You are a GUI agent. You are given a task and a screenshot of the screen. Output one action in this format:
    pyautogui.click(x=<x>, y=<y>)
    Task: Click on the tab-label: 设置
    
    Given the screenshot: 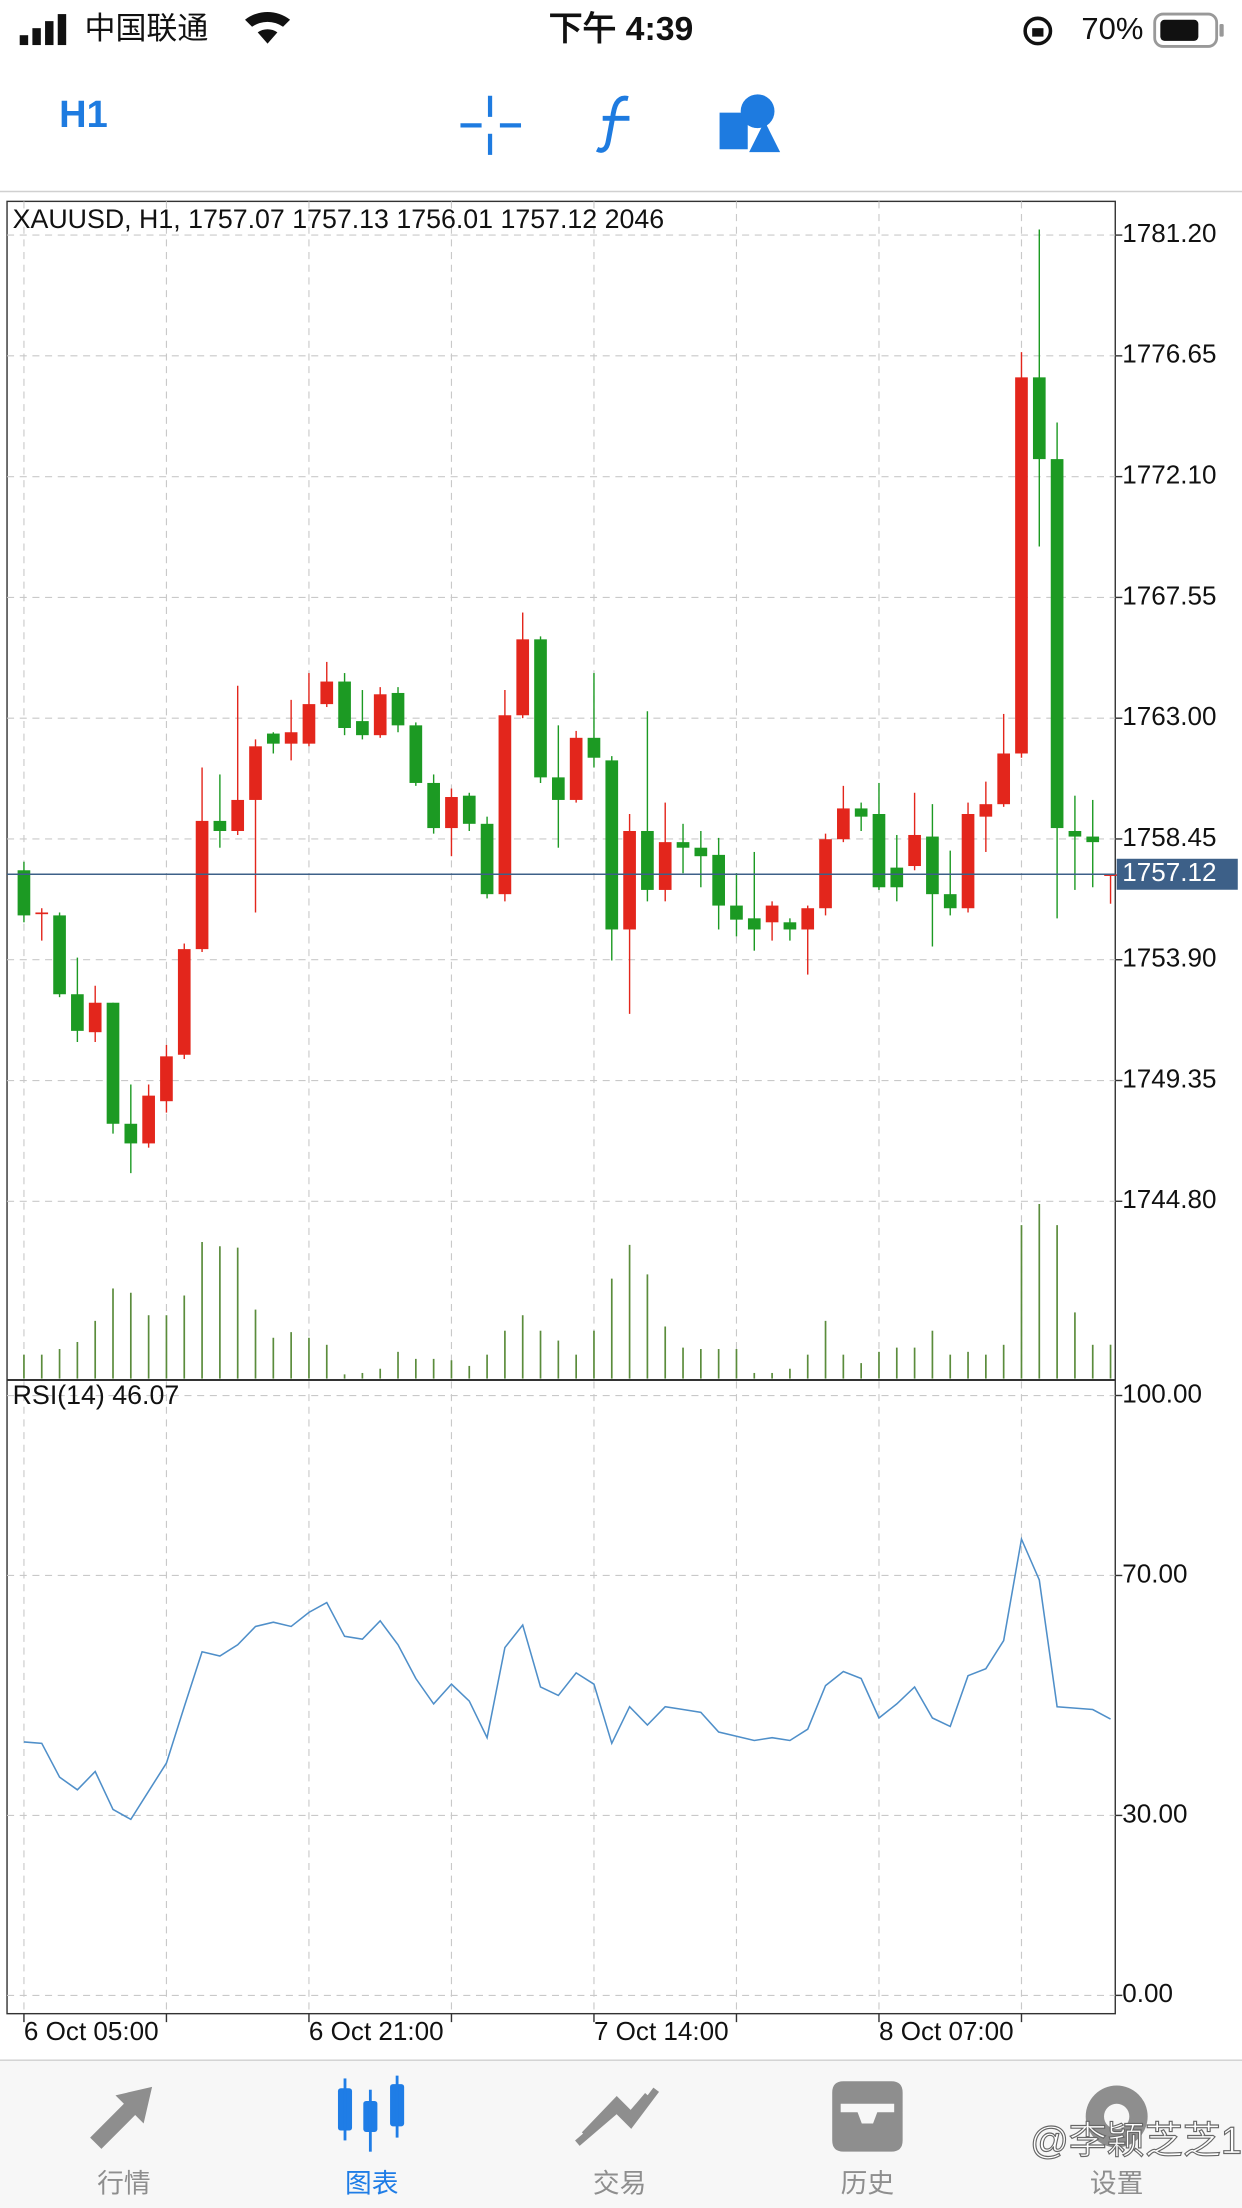 What is the action you would take?
    pyautogui.click(x=1117, y=2184)
    